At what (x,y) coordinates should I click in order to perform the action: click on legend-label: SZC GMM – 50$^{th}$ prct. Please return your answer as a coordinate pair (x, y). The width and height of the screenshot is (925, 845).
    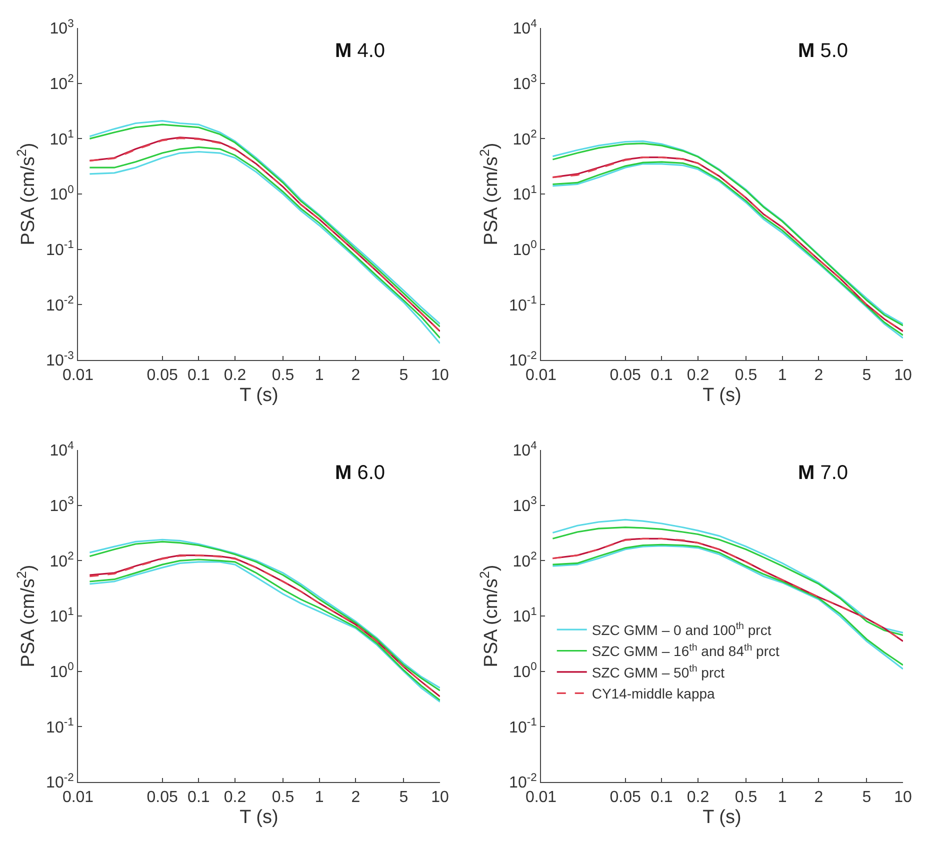
    Looking at the image, I should click on (658, 672).